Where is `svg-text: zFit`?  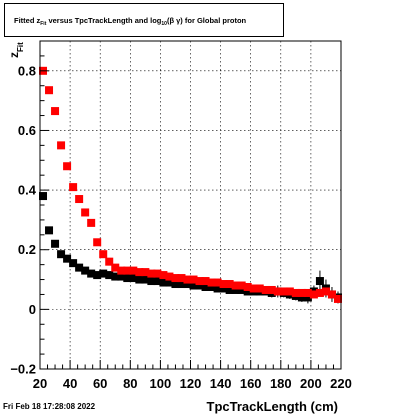
svg-text: zFit is located at coordinates (16, 50).